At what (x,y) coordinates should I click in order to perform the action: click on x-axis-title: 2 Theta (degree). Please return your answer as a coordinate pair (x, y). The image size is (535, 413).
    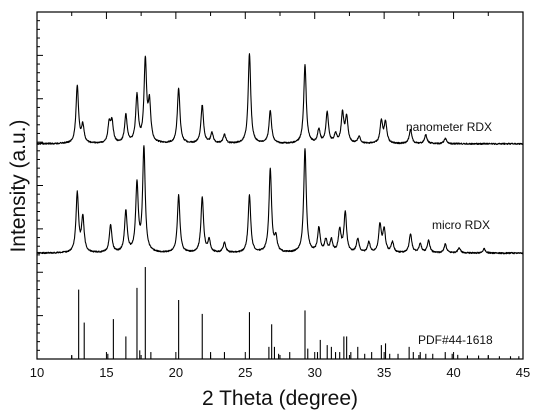
    Looking at the image, I should click on (280, 398).